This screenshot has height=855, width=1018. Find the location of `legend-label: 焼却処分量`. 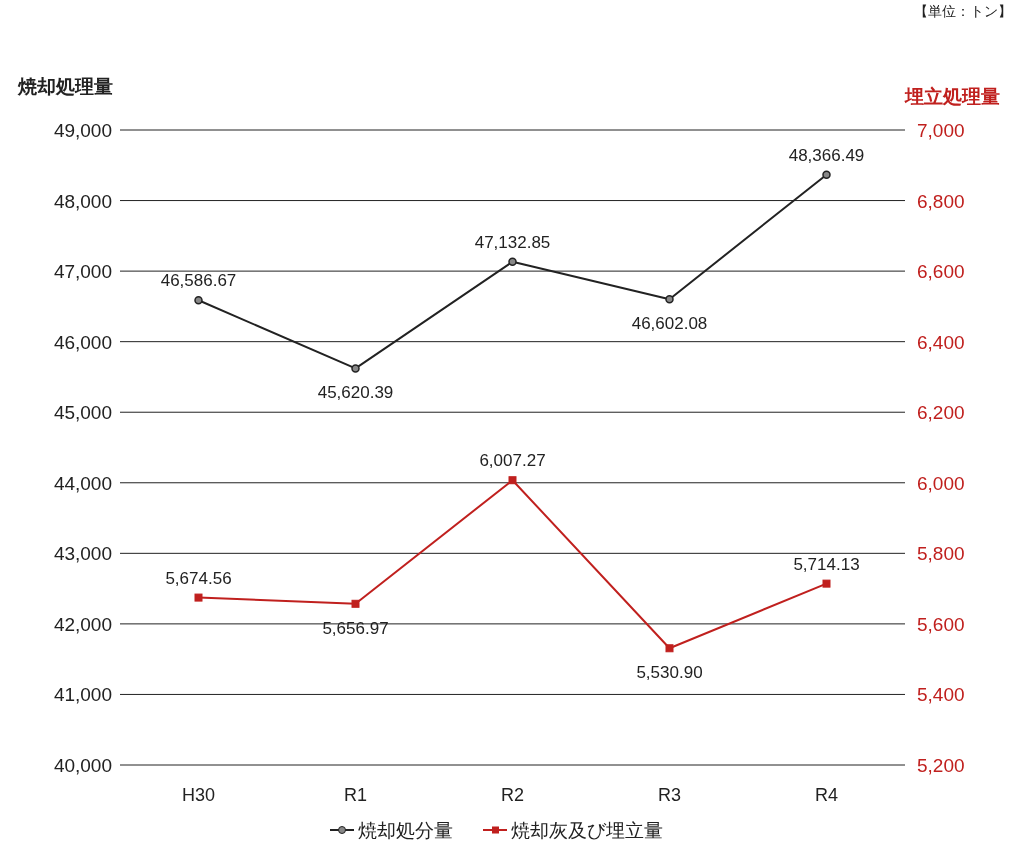

legend-label: 焼却処分量 is located at coordinates (405, 830).